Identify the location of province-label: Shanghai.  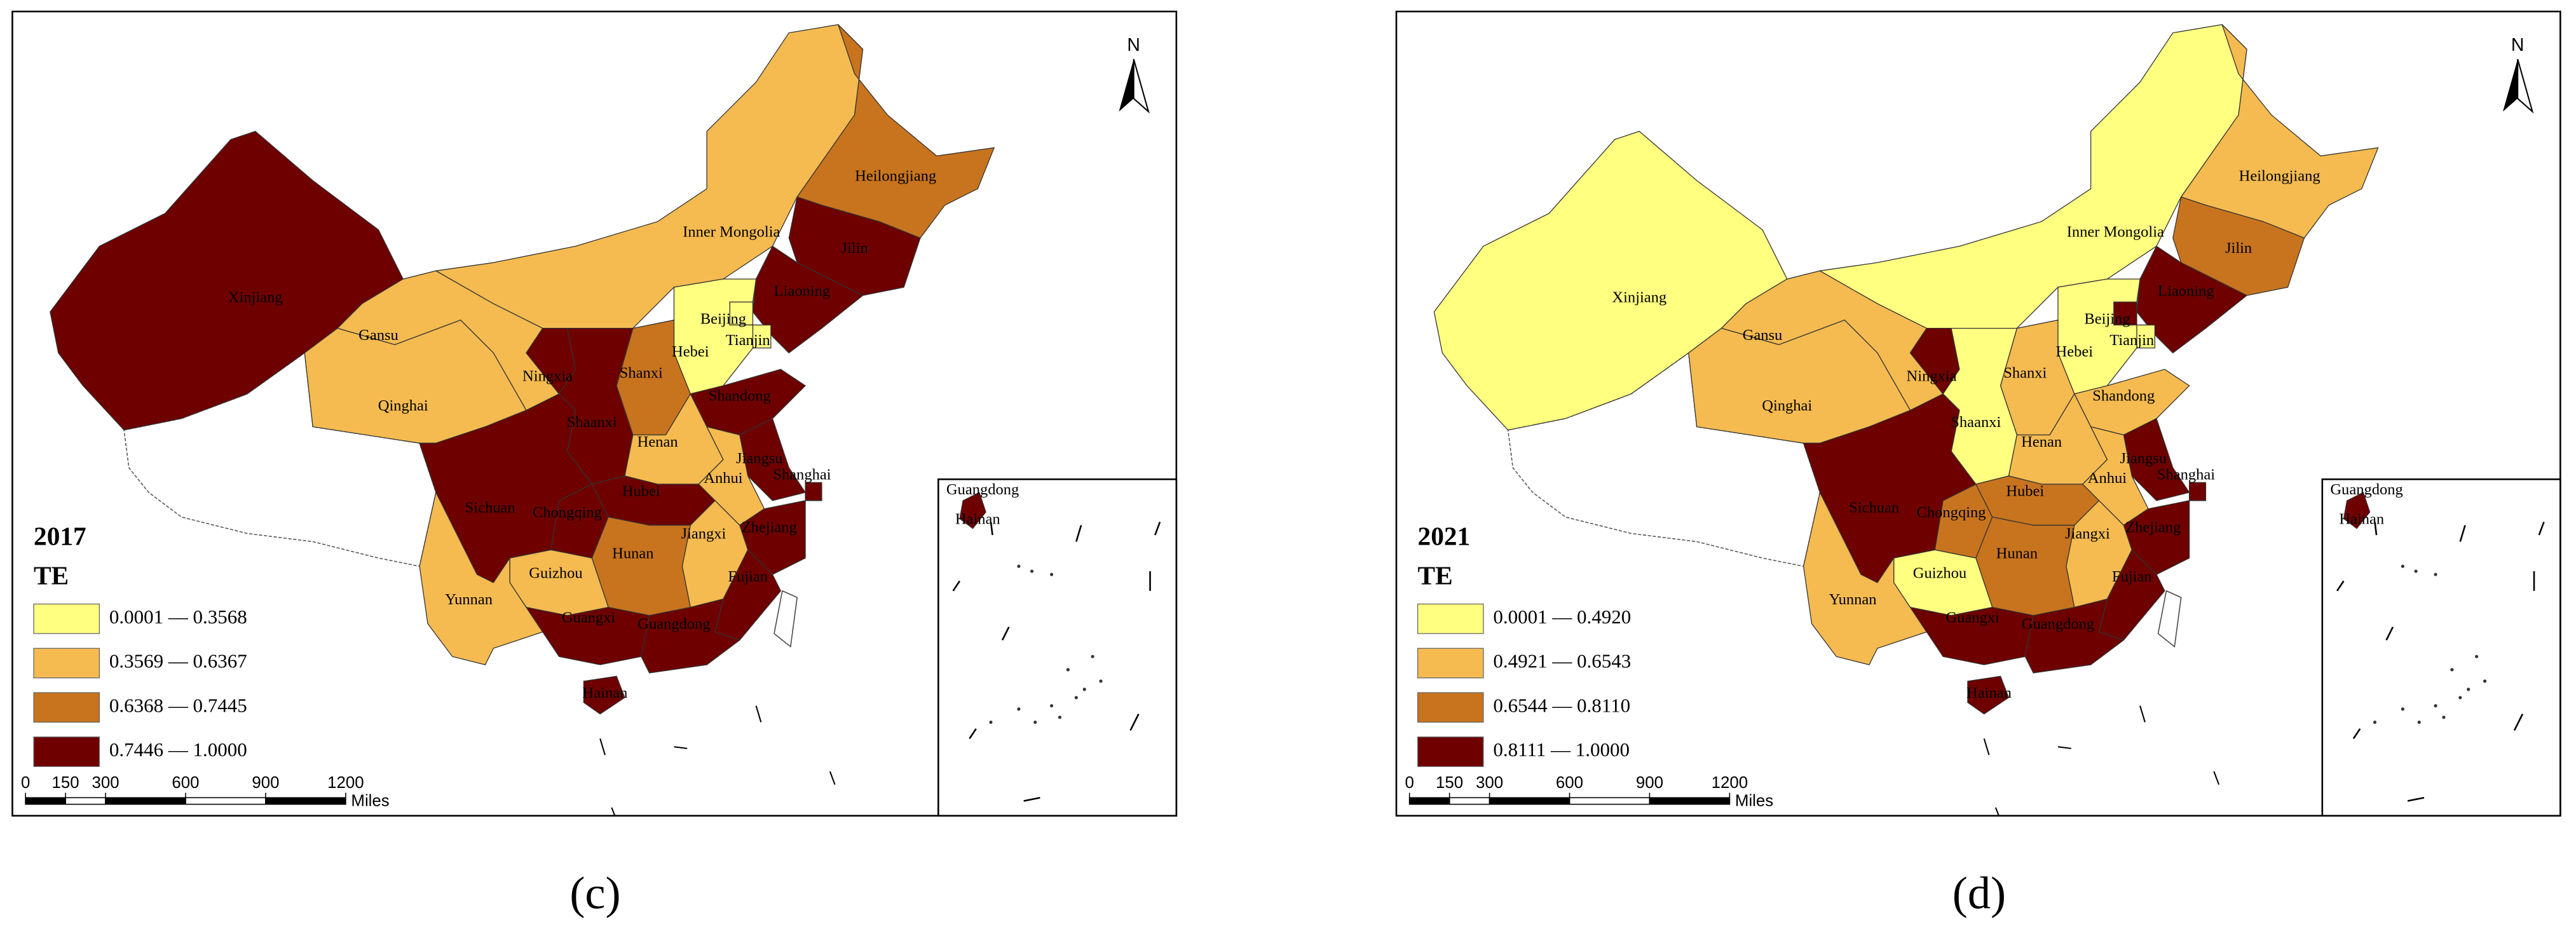
(802, 475).